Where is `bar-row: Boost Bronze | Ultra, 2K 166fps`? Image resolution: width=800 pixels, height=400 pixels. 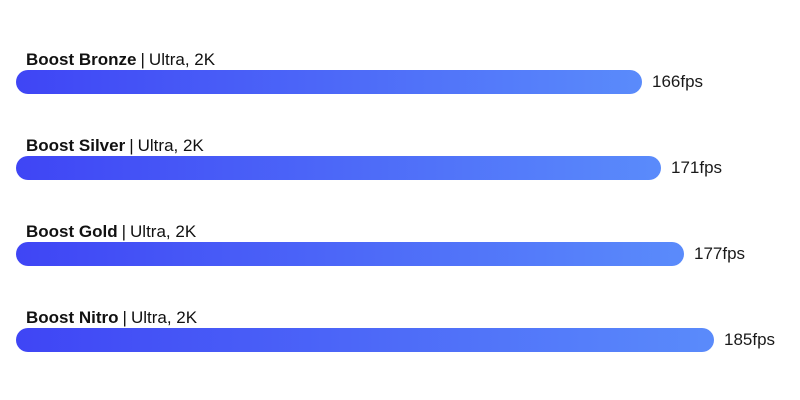
bar-row: Boost Bronze | Ultra, 2K 166fps is located at coordinates (401, 80).